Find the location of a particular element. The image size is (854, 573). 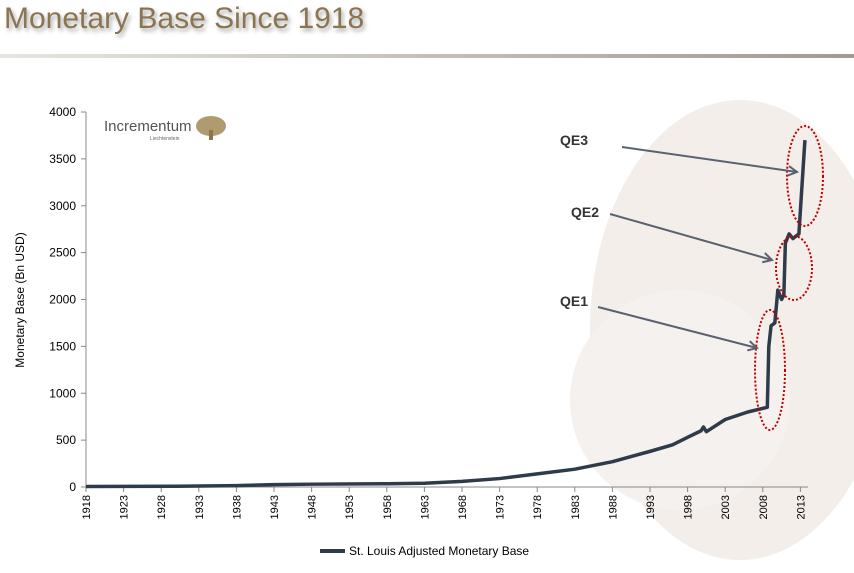

x-tick-label: 2003 is located at coordinates (726, 507).